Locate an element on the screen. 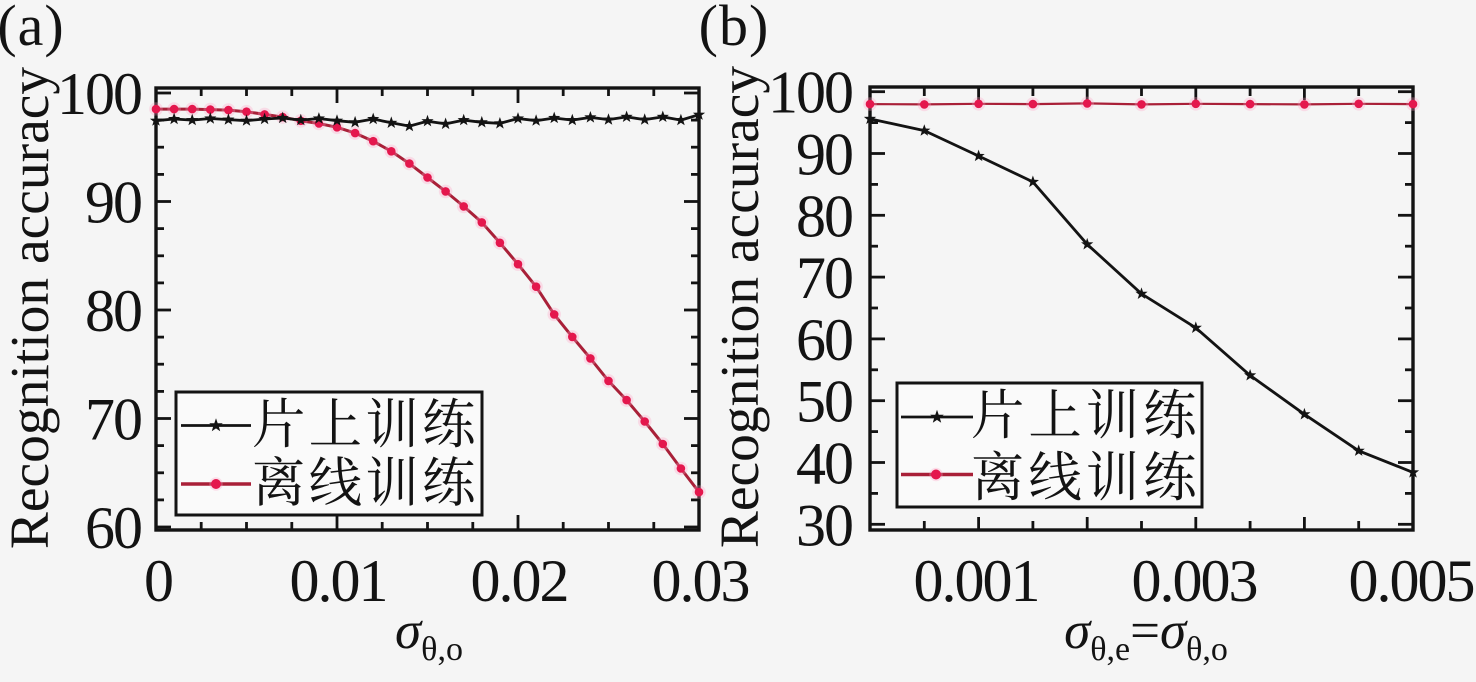  svg-text: 30 is located at coordinates (824, 525).